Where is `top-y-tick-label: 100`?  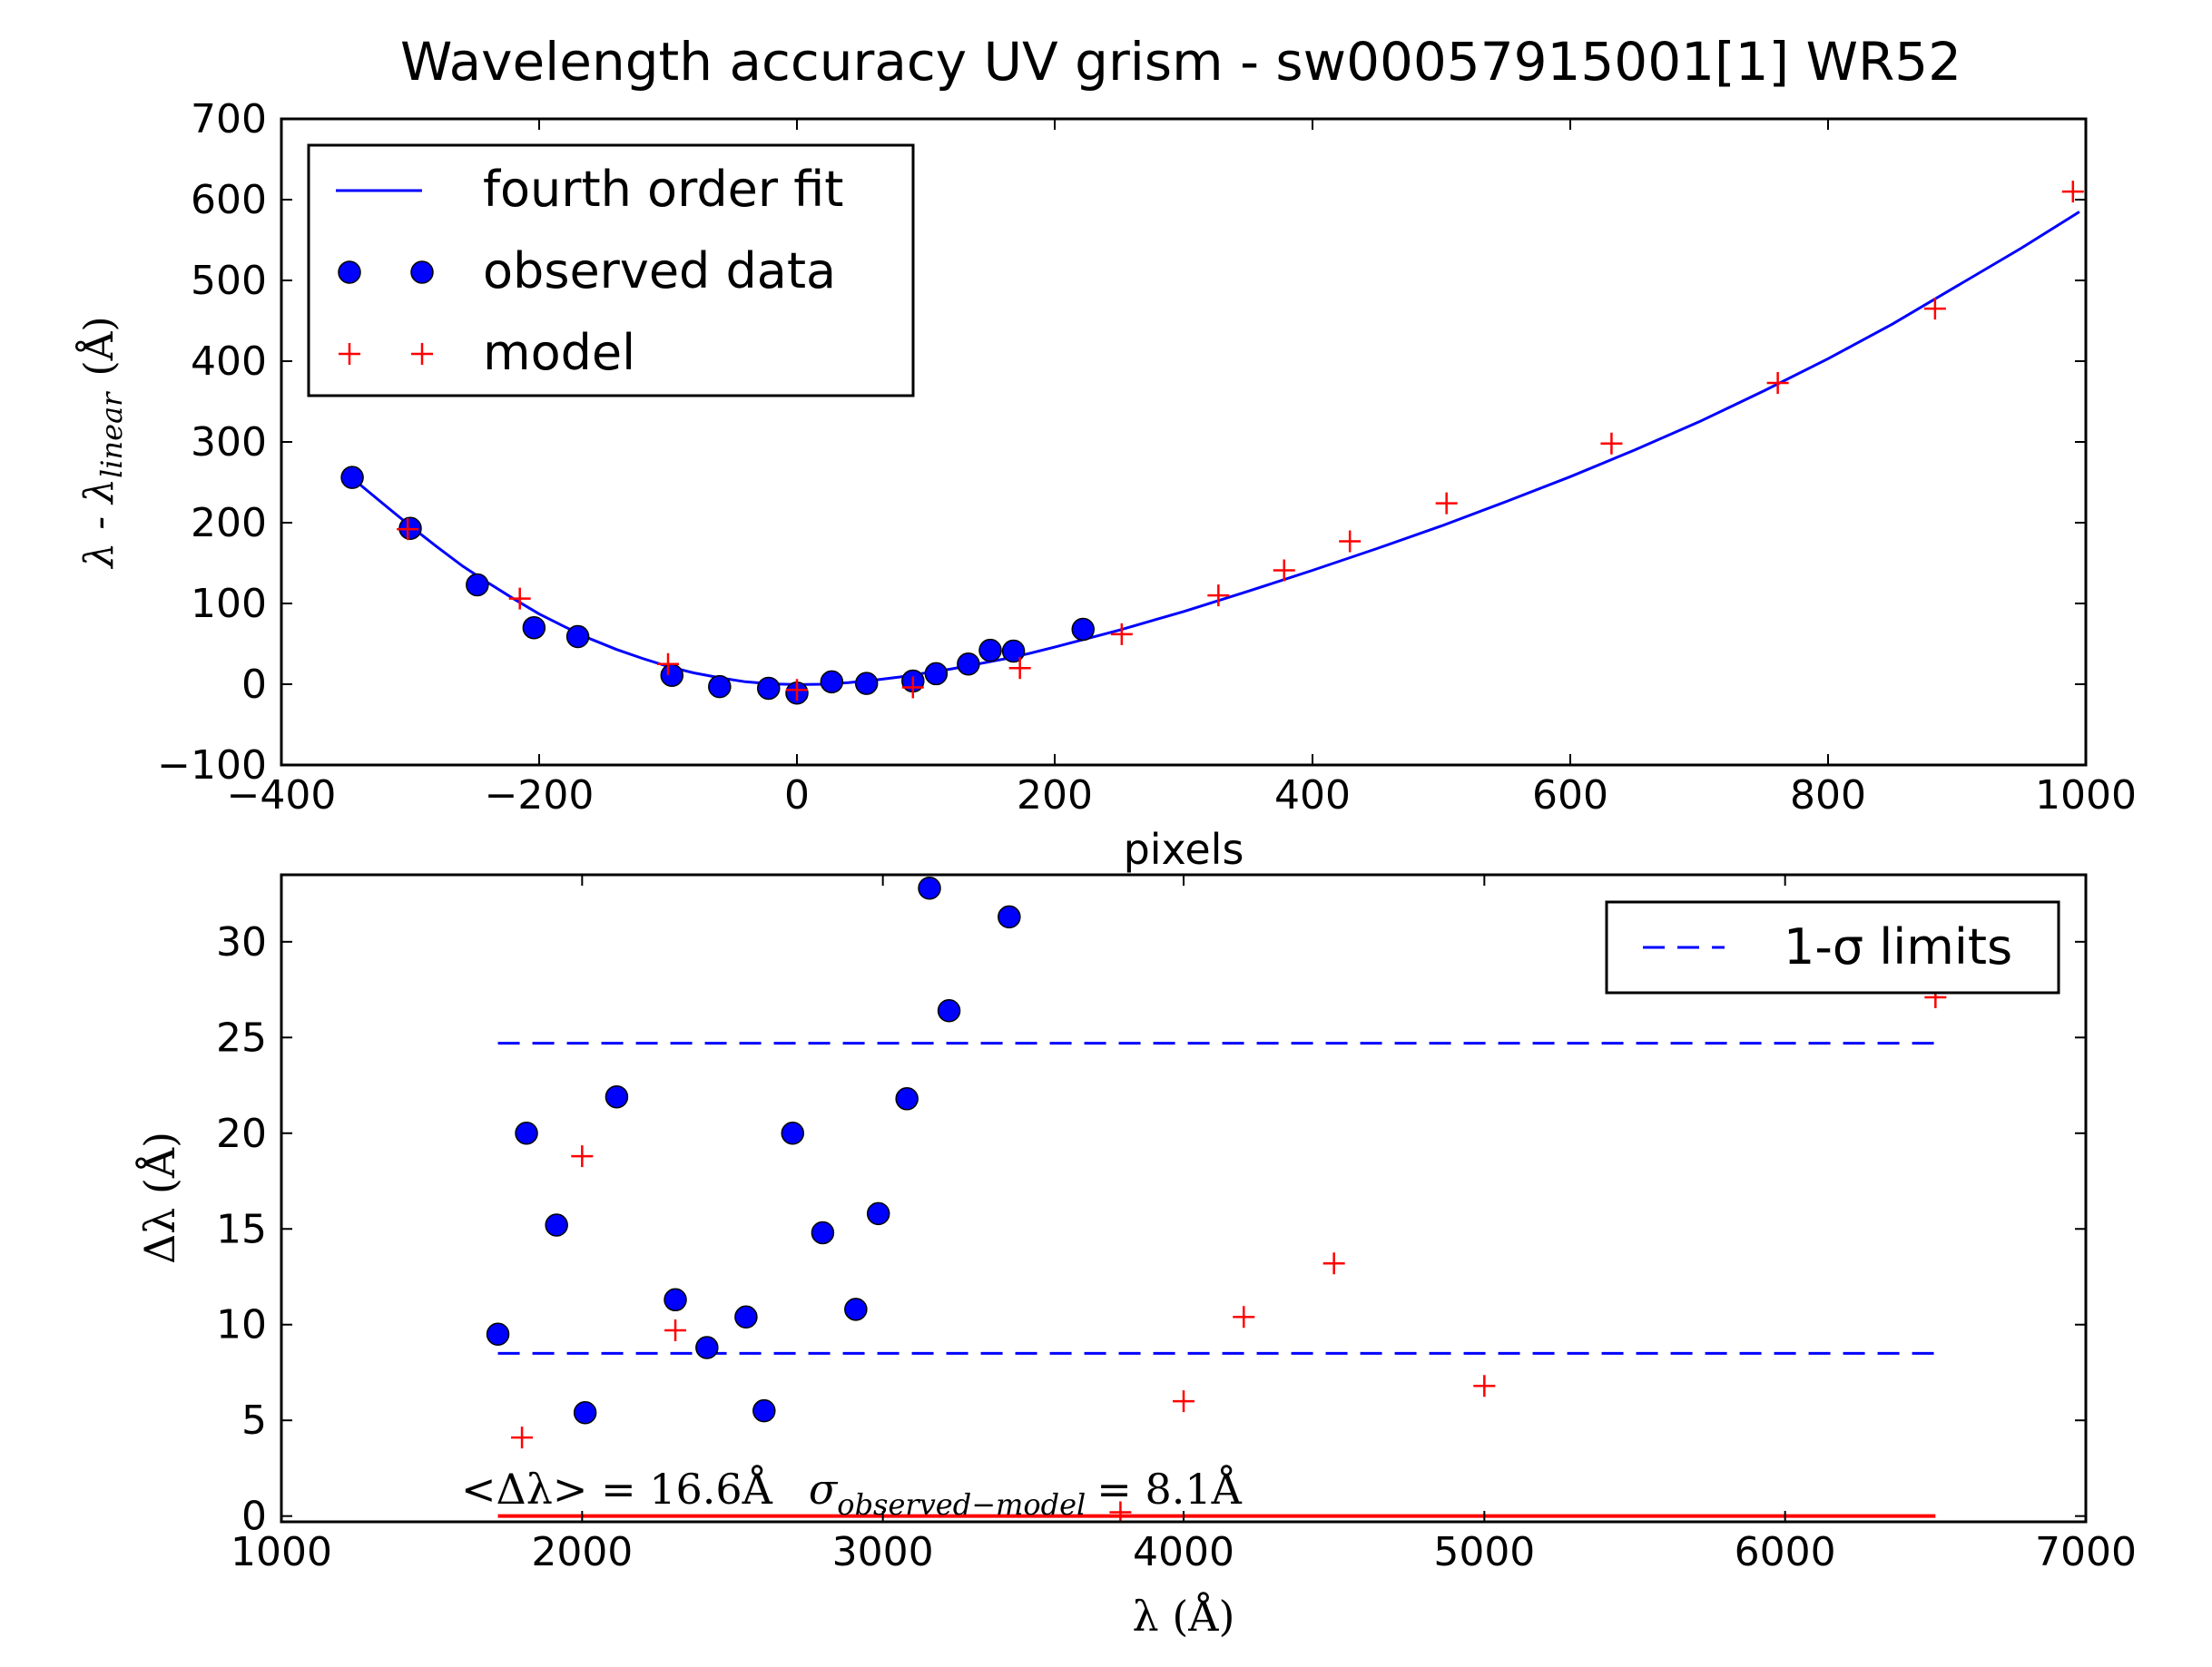 top-y-tick-label: 100 is located at coordinates (229, 604).